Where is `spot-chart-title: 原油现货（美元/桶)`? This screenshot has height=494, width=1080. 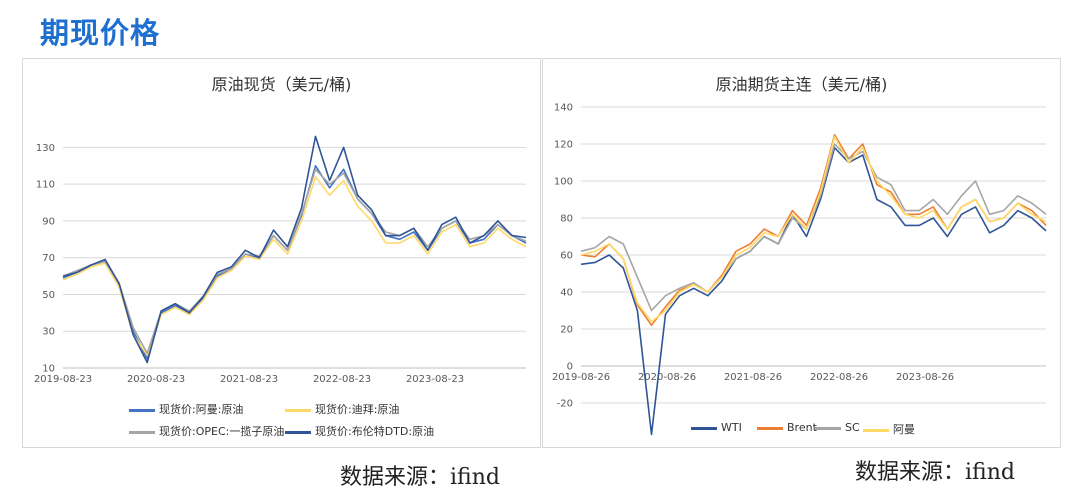 spot-chart-title: 原油现货（美元/桶) is located at coordinates (281, 84).